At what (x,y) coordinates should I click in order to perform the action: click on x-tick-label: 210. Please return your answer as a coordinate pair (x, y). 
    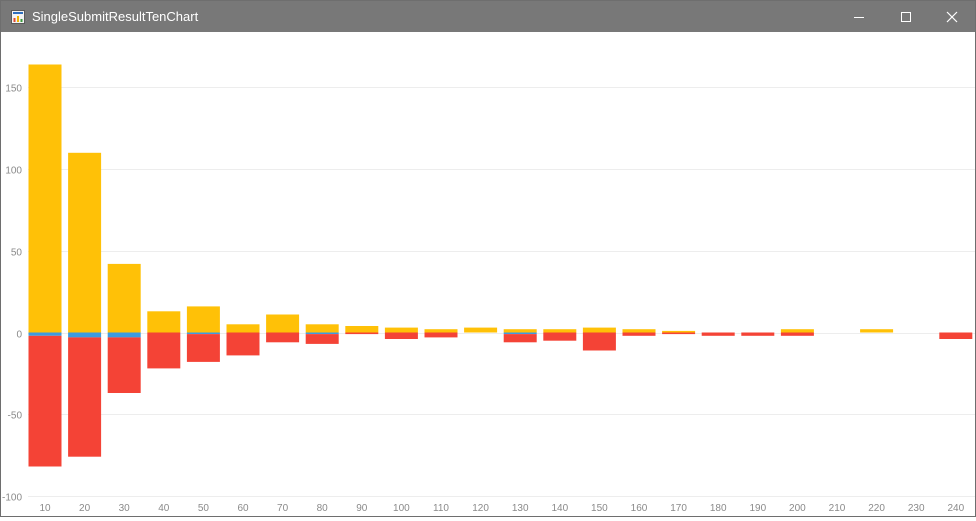
    Looking at the image, I should click on (837, 508).